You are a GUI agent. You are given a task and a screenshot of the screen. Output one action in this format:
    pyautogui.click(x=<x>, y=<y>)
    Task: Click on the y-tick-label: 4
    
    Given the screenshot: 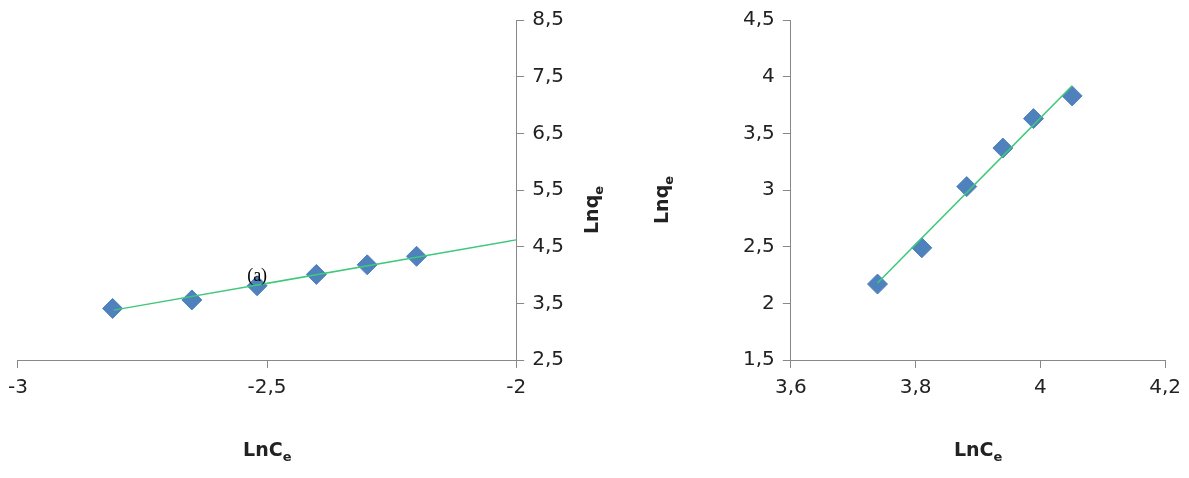 What is the action you would take?
    pyautogui.click(x=768, y=74)
    